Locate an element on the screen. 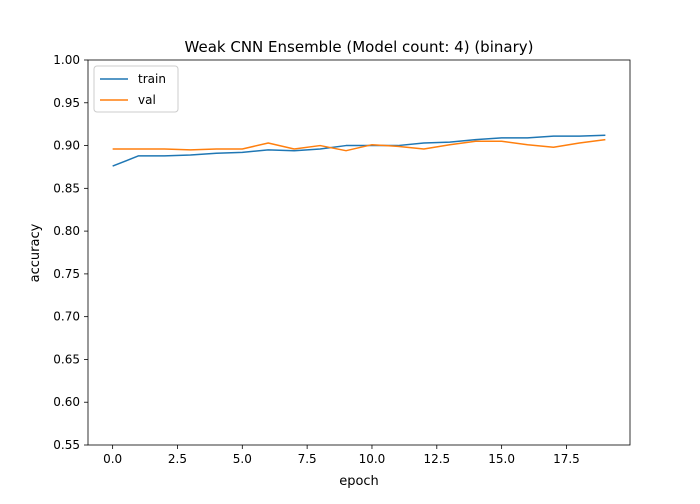 This screenshot has height=504, width=700. y-tick-label: 0.90 is located at coordinates (66, 146).